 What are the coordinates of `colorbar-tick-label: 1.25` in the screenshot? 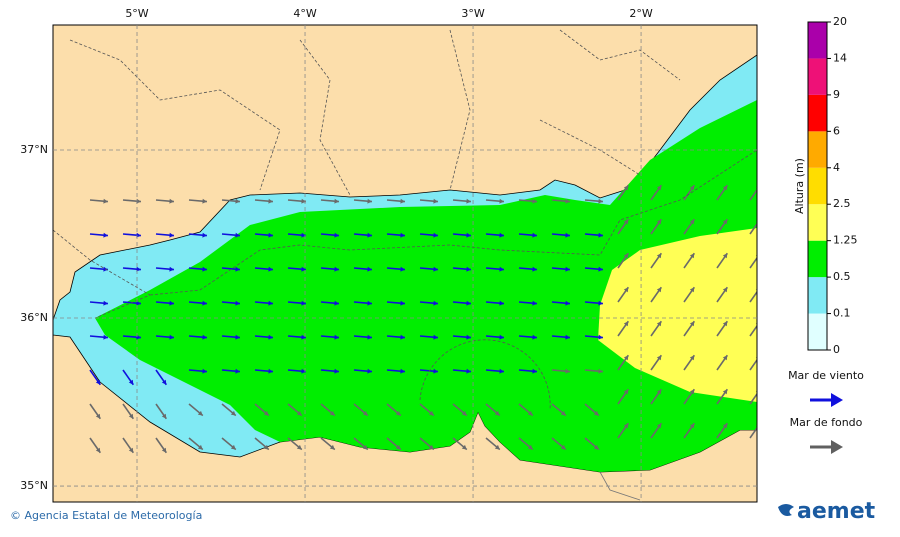 It's located at (845, 240).